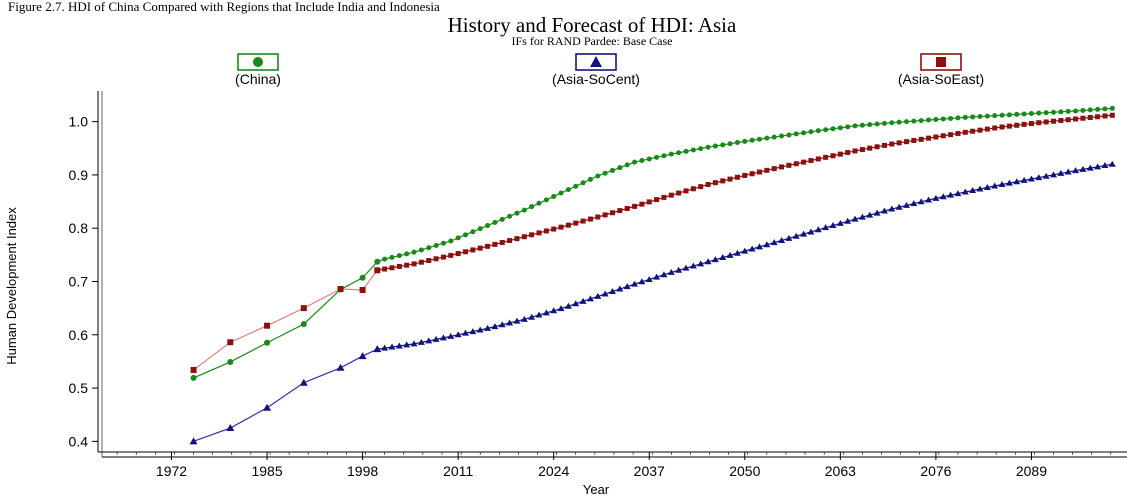  What do you see at coordinates (596, 489) in the screenshot?
I see `x-axis-label: Year` at bounding box center [596, 489].